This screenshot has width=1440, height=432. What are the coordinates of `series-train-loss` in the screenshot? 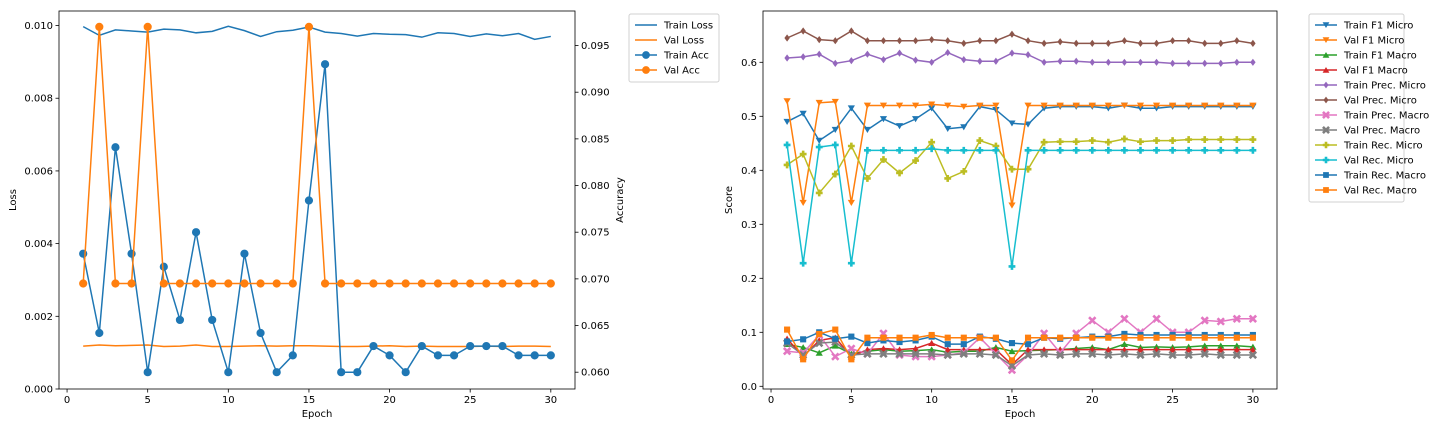 It's located at (316, 33).